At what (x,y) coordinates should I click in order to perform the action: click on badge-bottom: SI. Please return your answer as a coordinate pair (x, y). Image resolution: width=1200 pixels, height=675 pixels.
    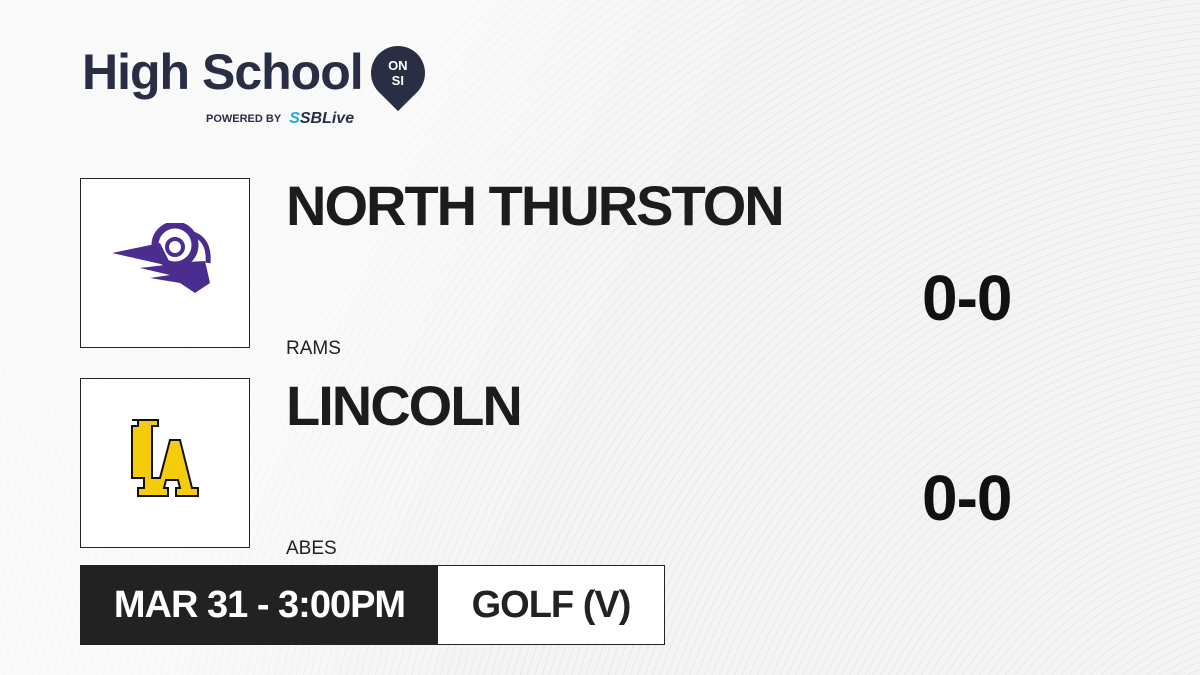
    Looking at the image, I should click on (397, 80).